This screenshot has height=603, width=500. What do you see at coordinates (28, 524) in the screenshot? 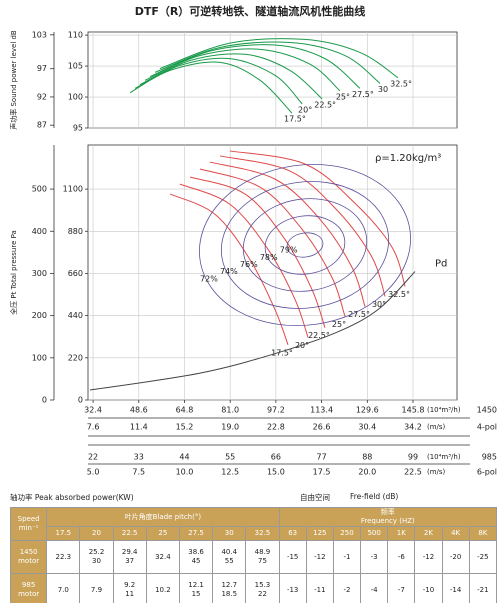
I see `speed-header: Speed min⁻¹` at bounding box center [28, 524].